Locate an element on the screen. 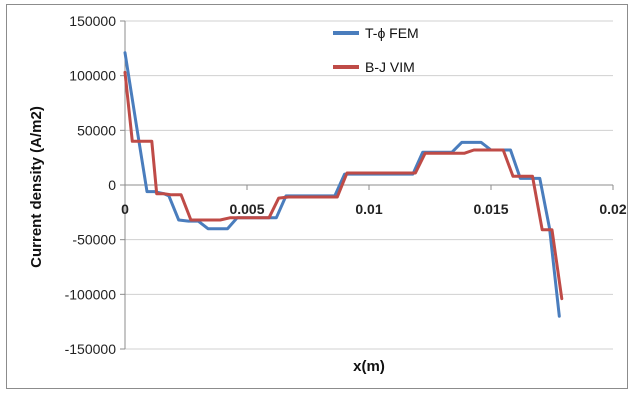 This screenshot has height=395, width=633. x-tick-label: 0.005 is located at coordinates (246, 209).